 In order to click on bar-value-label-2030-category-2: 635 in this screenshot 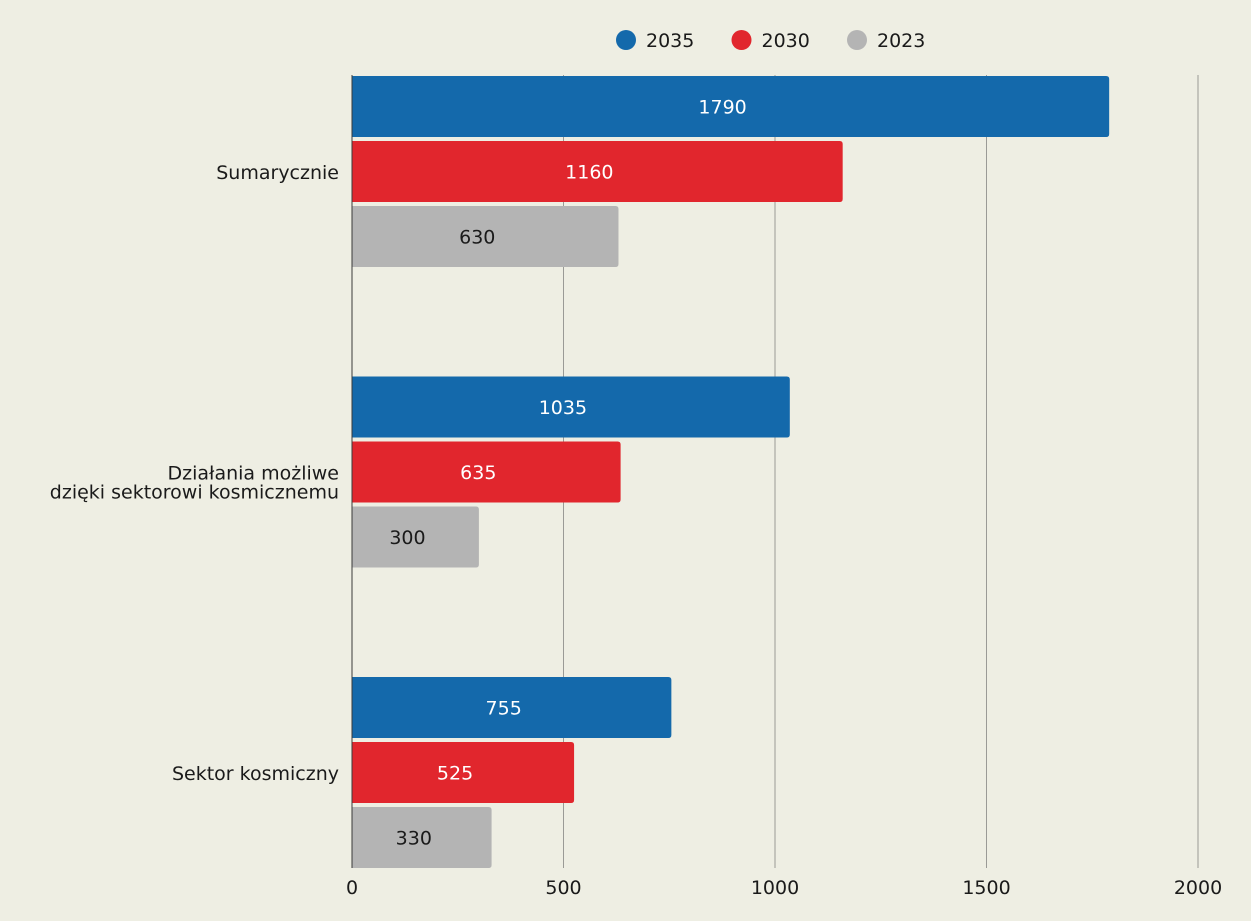, I will do `click(478, 473)`.